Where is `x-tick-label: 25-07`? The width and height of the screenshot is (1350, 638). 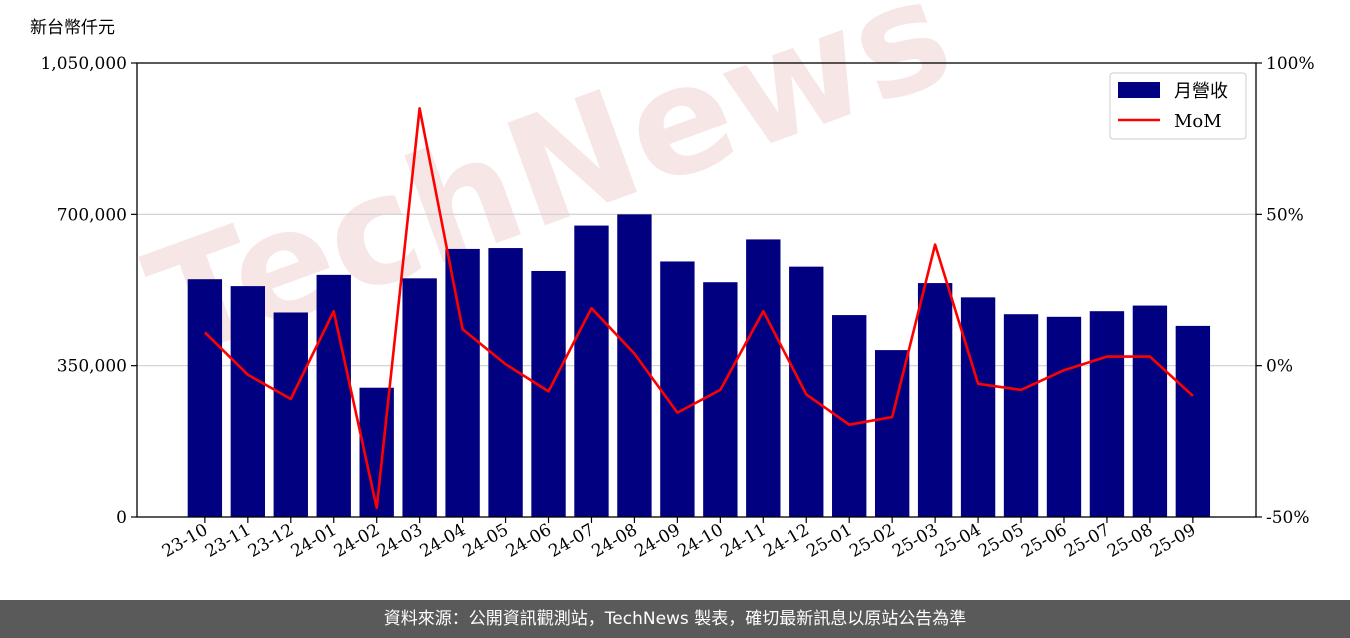 x-tick-label: 25-07 is located at coordinates (1087, 541).